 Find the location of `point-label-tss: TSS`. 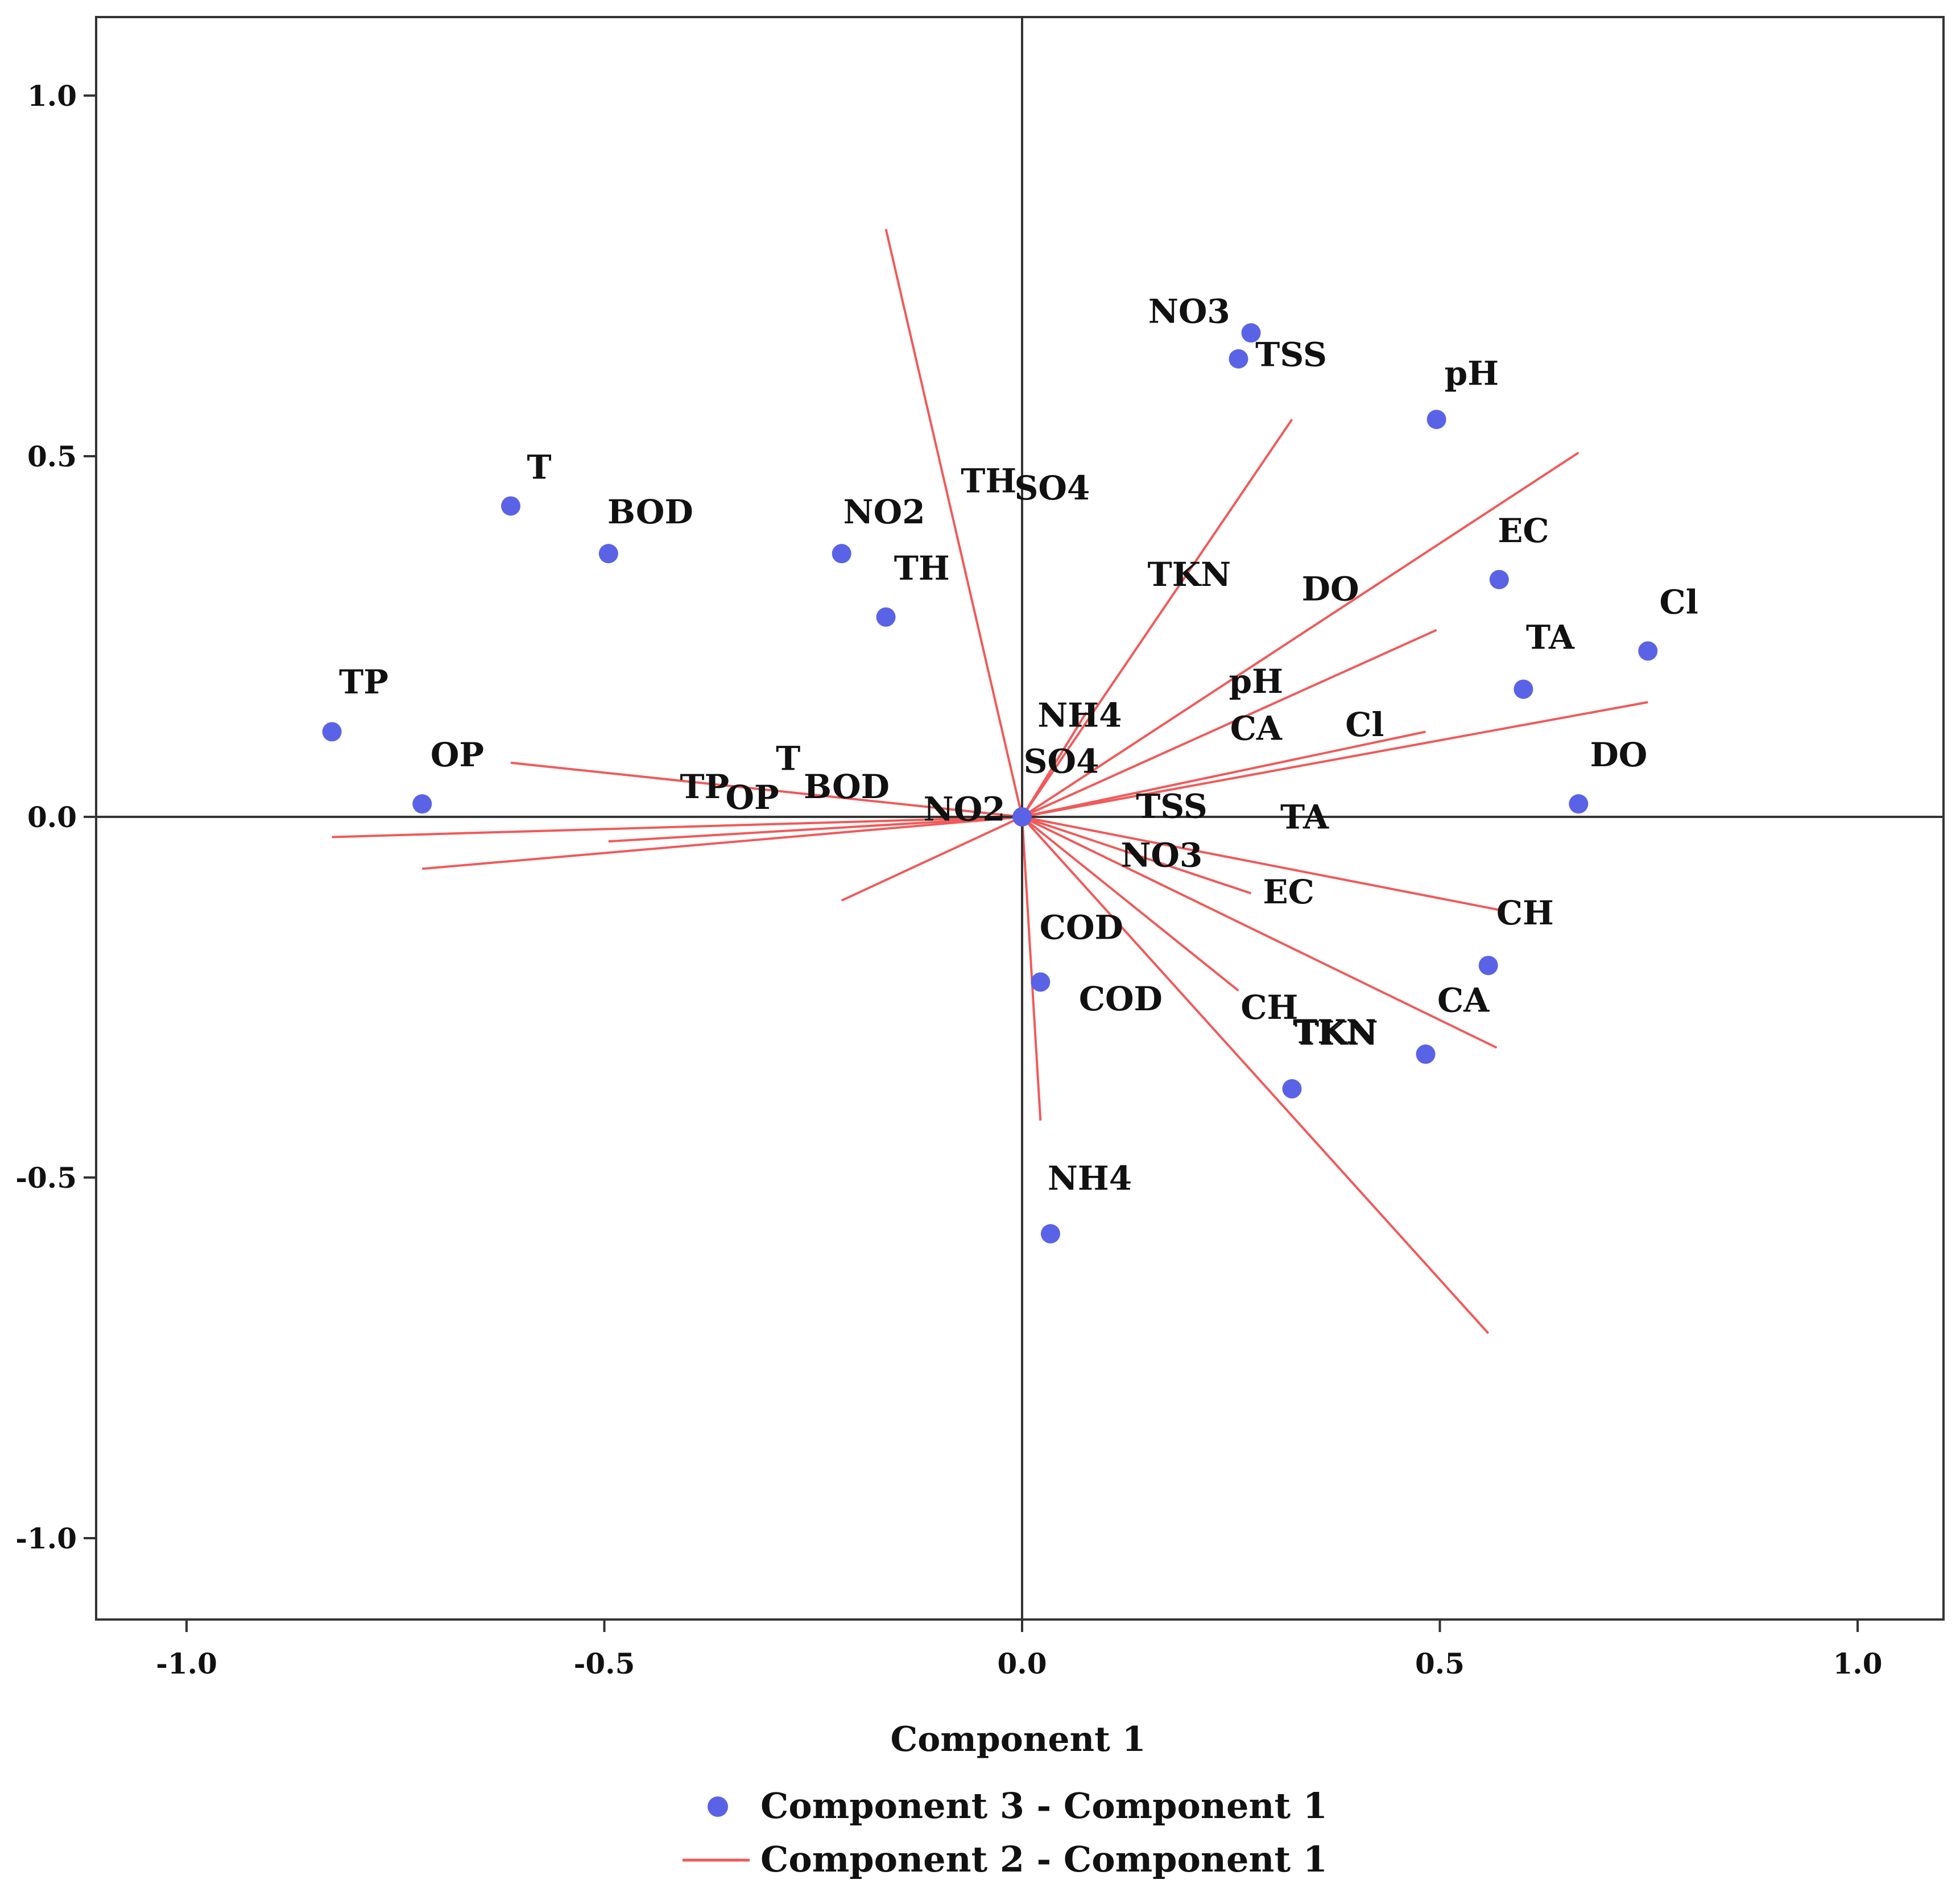

point-label-tss: TSS is located at coordinates (1291, 355).